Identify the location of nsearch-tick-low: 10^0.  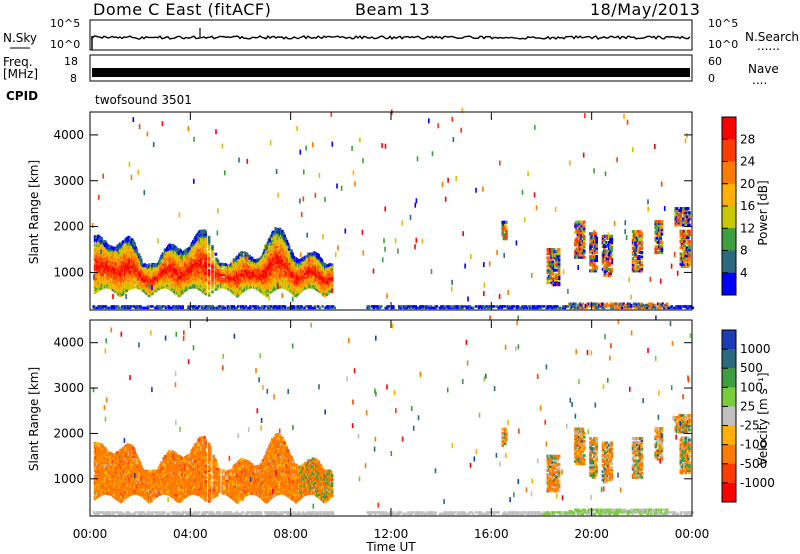
(723, 44).